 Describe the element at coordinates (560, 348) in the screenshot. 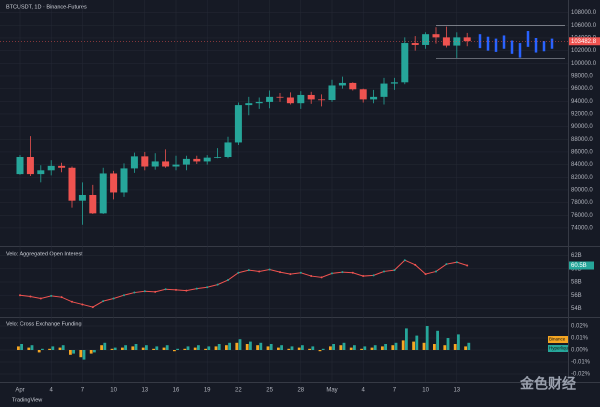

I see `legend-label: Hyperliquid` at that location.